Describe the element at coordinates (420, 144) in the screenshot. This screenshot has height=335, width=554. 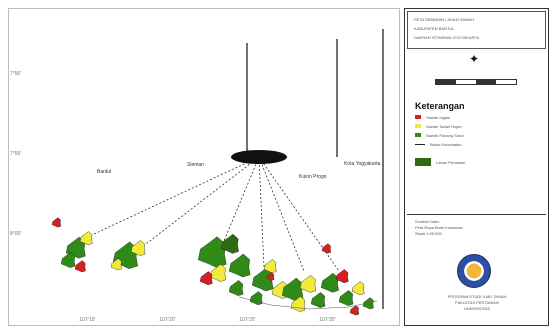
I see `boundary-line-icon` at that location.